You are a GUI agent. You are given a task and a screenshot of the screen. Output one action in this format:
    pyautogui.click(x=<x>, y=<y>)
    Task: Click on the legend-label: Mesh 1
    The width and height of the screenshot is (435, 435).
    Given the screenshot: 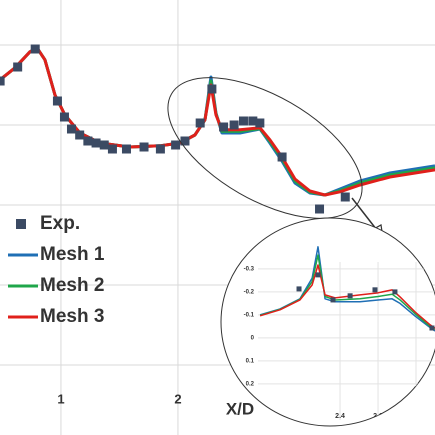 What is the action you would take?
    pyautogui.click(x=72, y=254)
    